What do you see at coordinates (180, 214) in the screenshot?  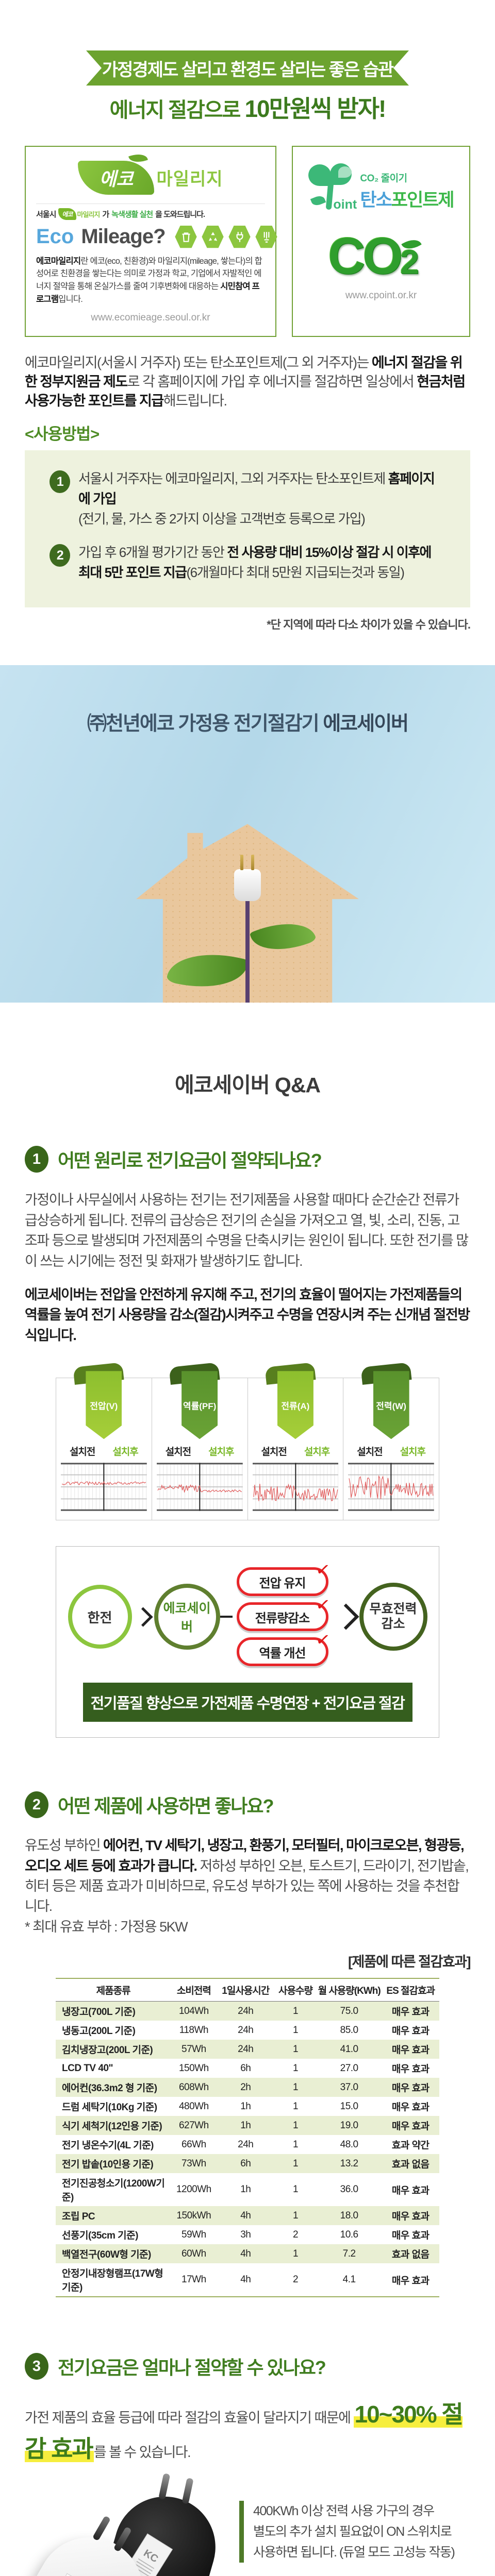 I see `tagline-tail: 을 도와드립니다.` at bounding box center [180, 214].